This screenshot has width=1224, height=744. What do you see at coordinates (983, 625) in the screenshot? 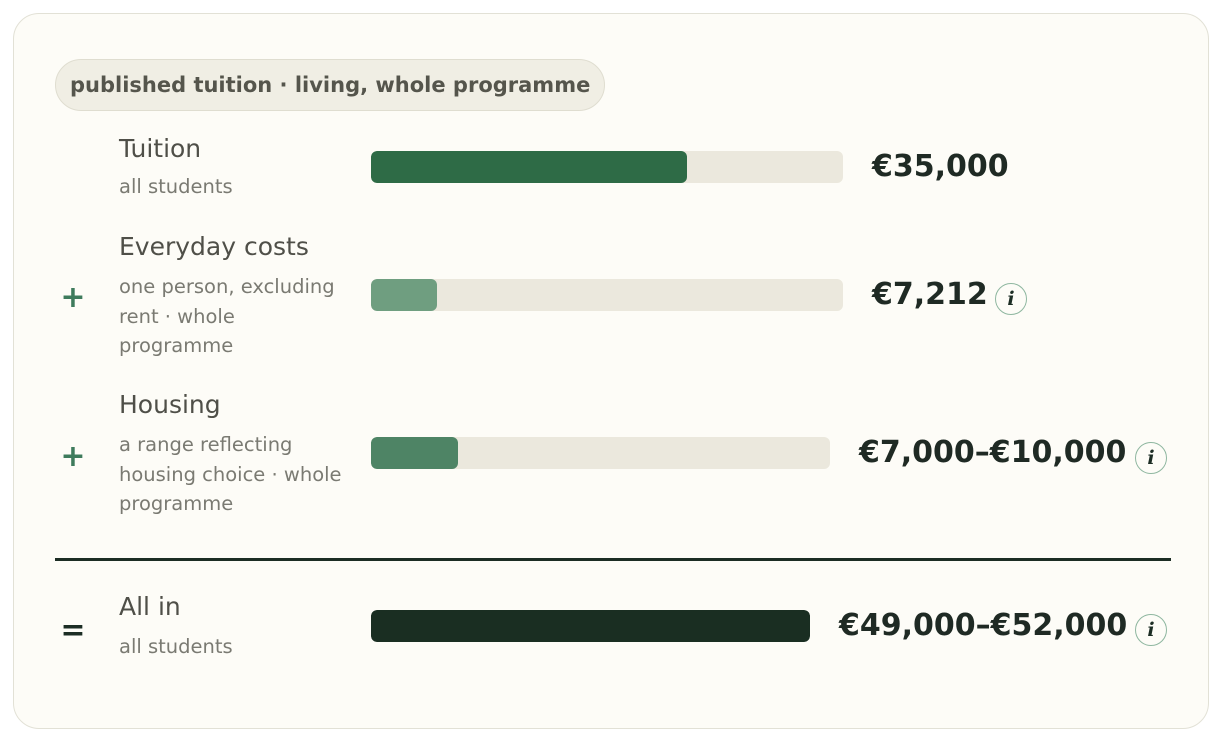
I see `row-value: €49,000–€52,000` at bounding box center [983, 625].